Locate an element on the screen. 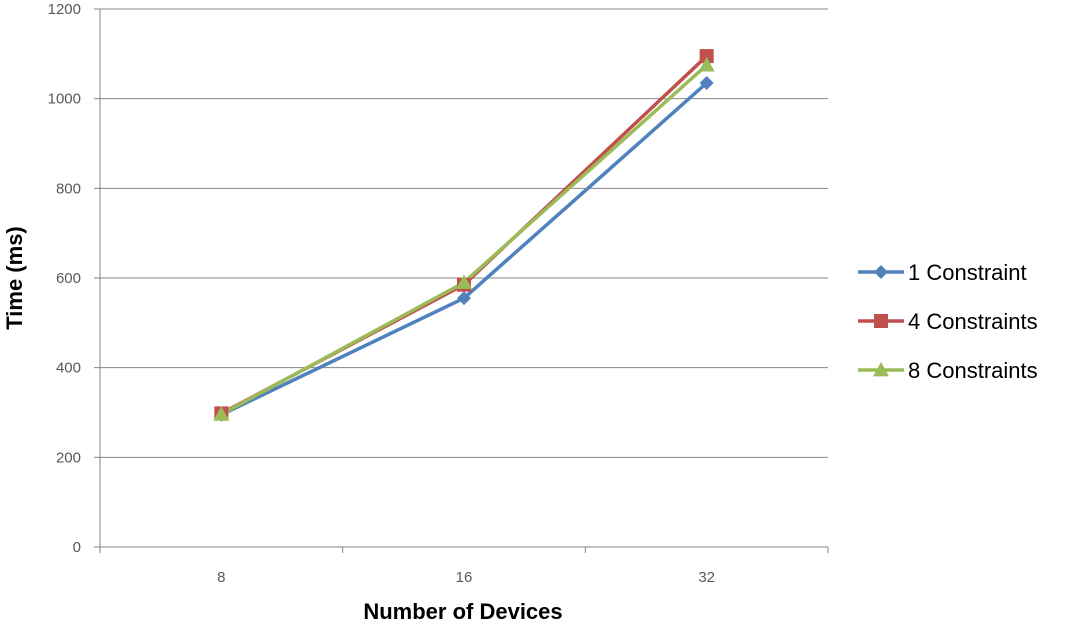  y-tick-label: 600 is located at coordinates (68, 278).